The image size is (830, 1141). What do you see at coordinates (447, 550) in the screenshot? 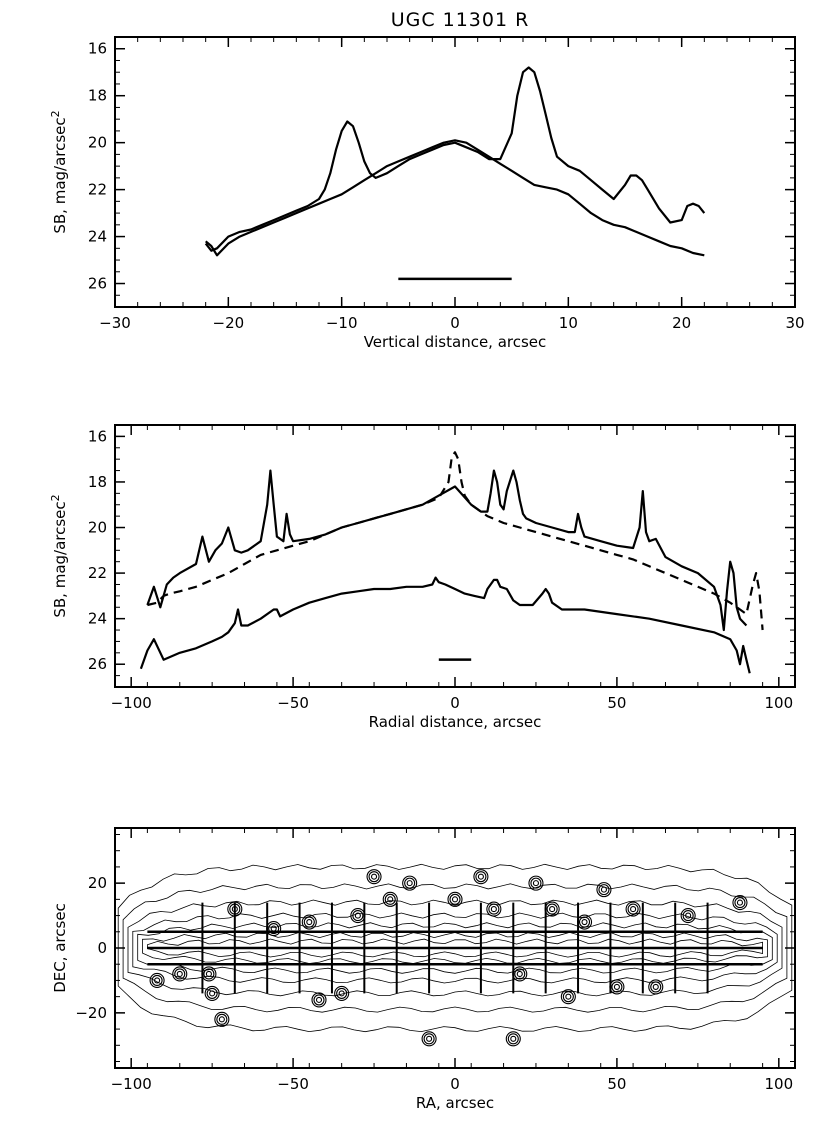
I see `series-line-midplane-profile` at bounding box center [447, 550].